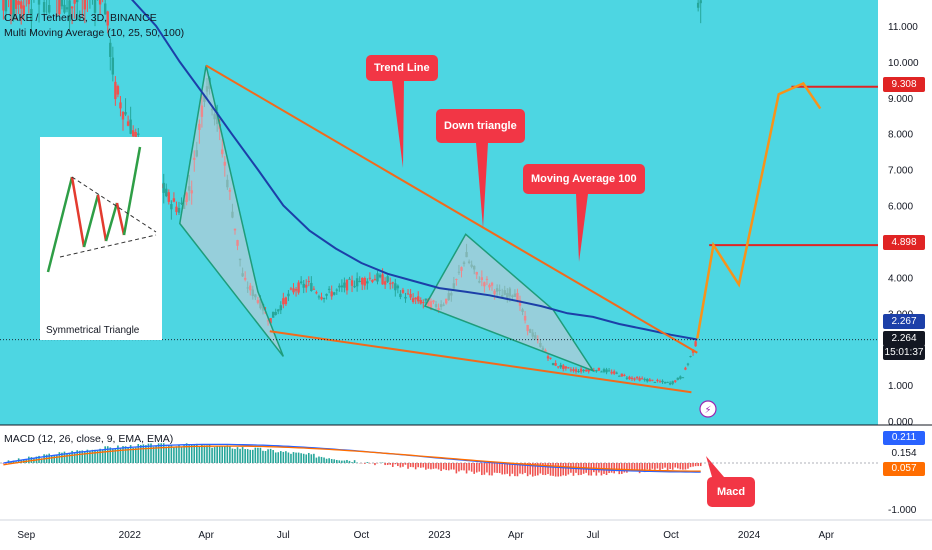  What do you see at coordinates (584, 179) in the screenshot?
I see `callout-moving-average: Moving Average 100` at bounding box center [584, 179].